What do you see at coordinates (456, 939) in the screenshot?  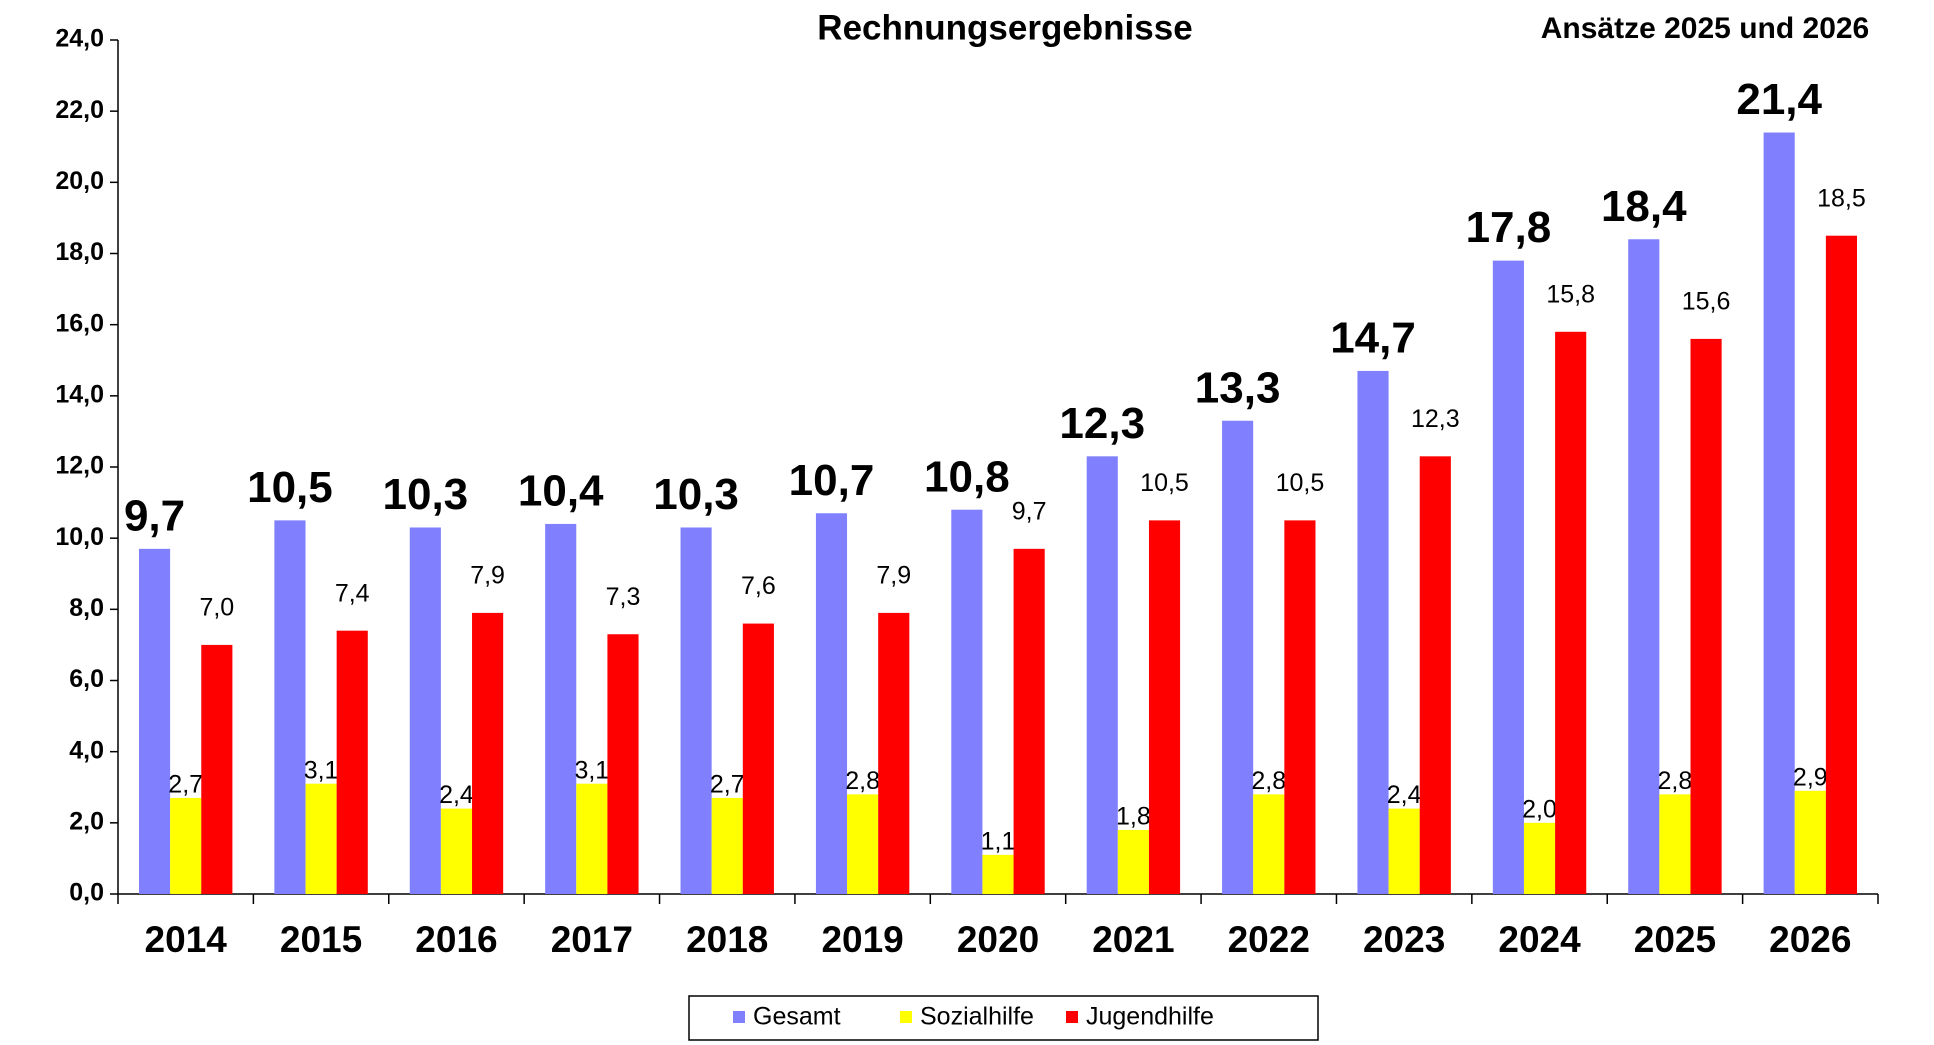 I see `x-tick-label: 2016` at bounding box center [456, 939].